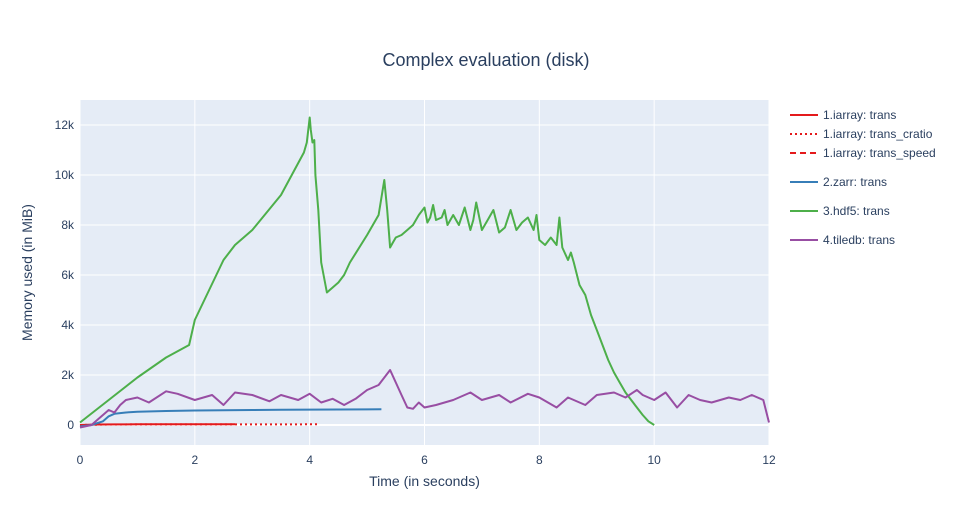  I want to click on legend-label: 2.zarr: trans, so click(855, 182).